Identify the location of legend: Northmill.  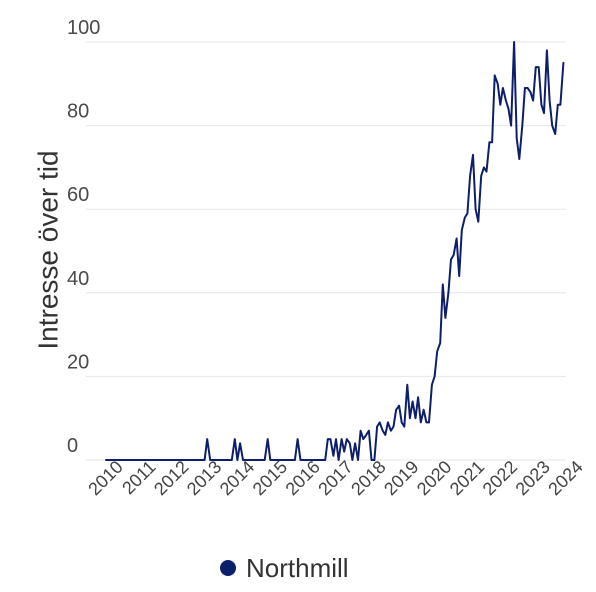
(284, 568).